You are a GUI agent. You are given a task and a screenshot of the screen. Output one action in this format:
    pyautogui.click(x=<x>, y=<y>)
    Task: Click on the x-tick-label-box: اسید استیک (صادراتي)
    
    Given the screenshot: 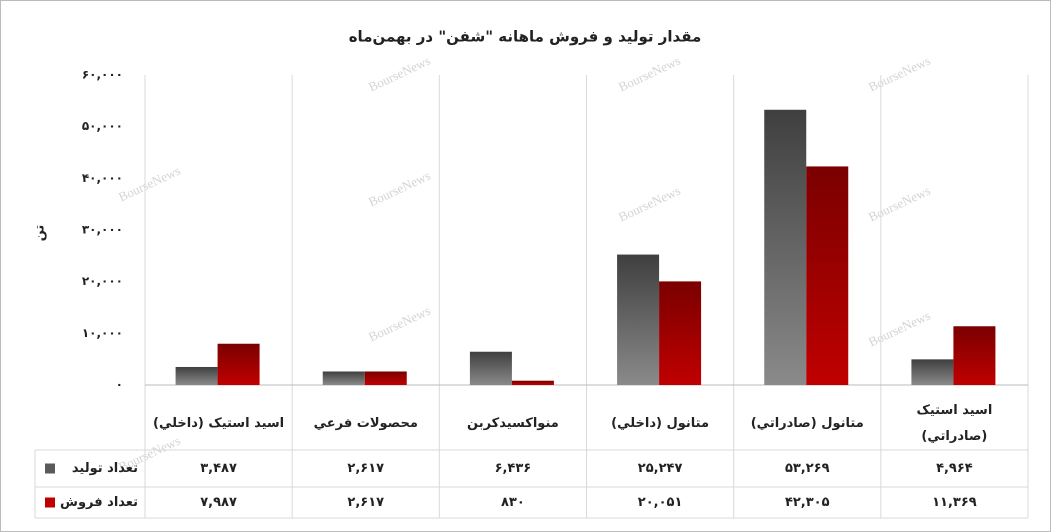 What is the action you would take?
    pyautogui.click(x=954, y=423)
    